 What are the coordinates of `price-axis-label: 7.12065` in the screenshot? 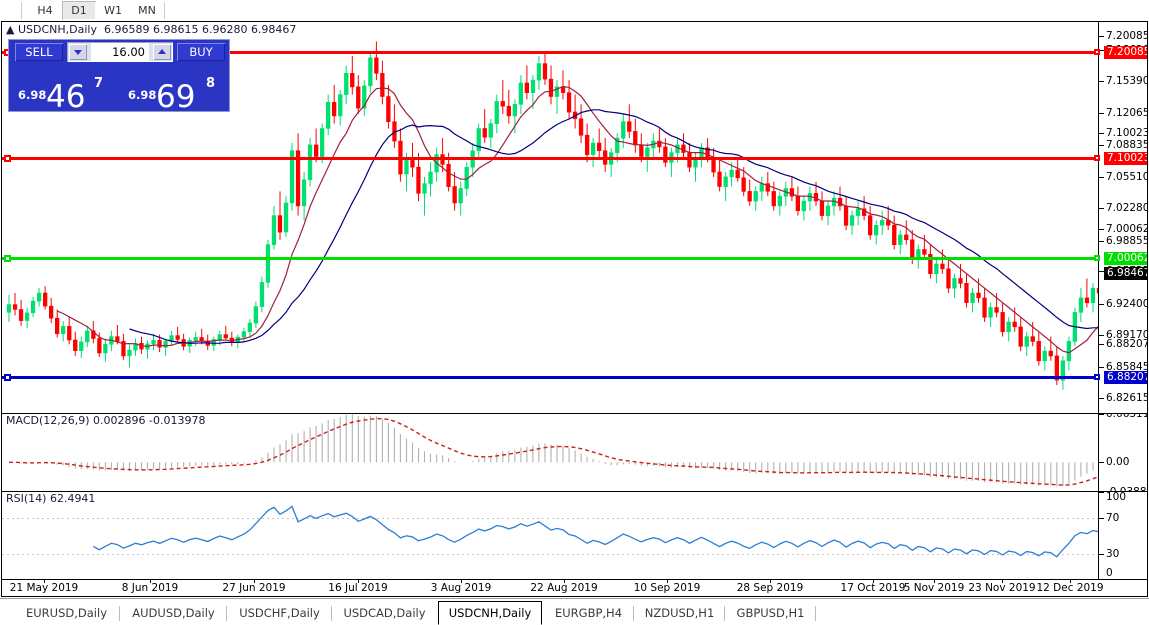 It's located at (1126, 113).